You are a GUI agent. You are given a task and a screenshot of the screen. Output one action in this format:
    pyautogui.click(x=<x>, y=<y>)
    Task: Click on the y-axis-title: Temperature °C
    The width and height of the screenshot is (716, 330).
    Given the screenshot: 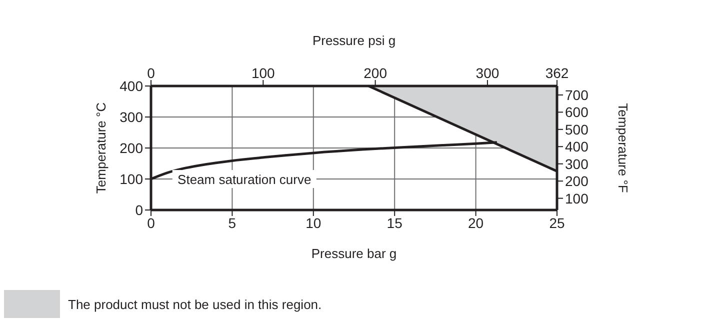 What is the action you would take?
    pyautogui.click(x=101, y=148)
    